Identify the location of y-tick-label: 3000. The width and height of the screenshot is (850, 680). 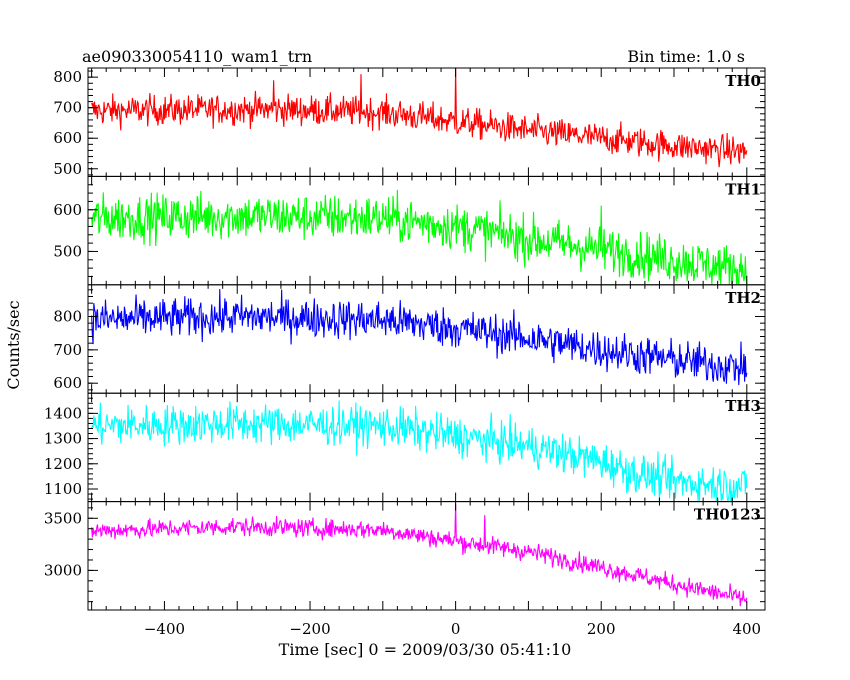
(63, 570).